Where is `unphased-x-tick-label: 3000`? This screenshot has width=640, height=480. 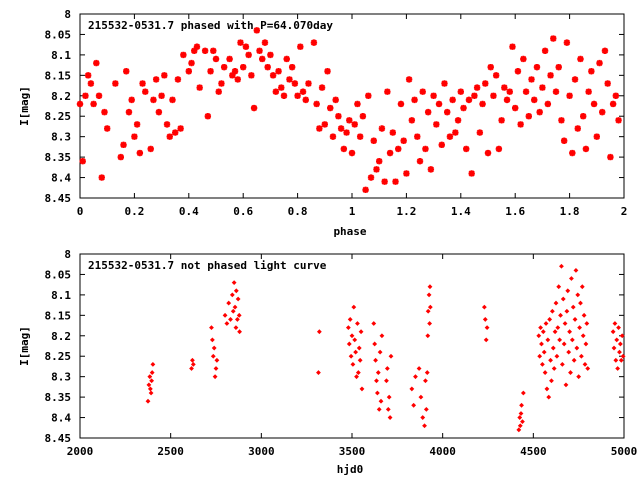 unphased-x-tick-label: 3000 is located at coordinates (261, 451).